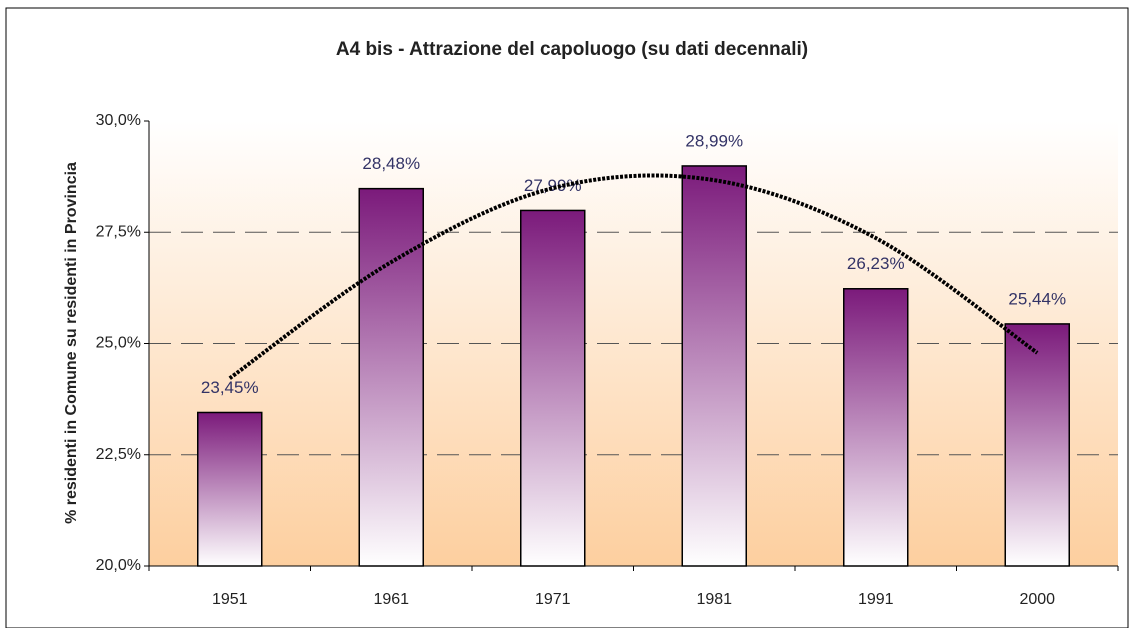 This screenshot has height=628, width=1129. Describe the element at coordinates (230, 387) in the screenshot. I see `data-label: 23,45%` at that location.